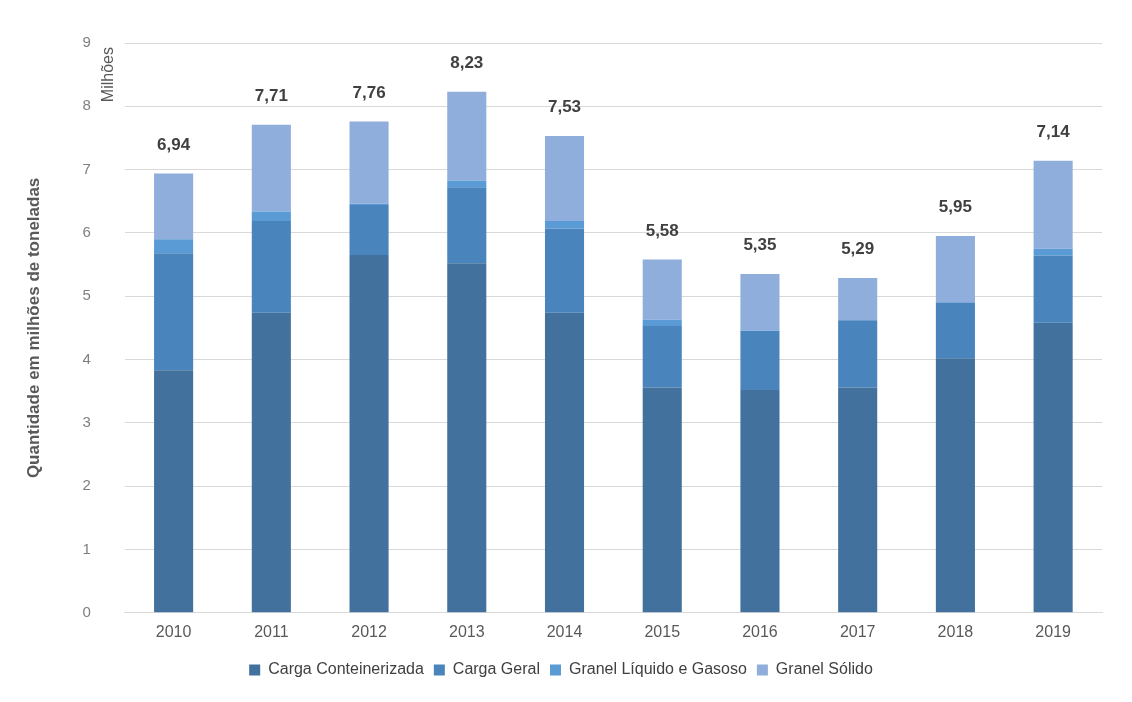  Describe the element at coordinates (467, 62) in the screenshot. I see `total-label: 8,23` at that location.